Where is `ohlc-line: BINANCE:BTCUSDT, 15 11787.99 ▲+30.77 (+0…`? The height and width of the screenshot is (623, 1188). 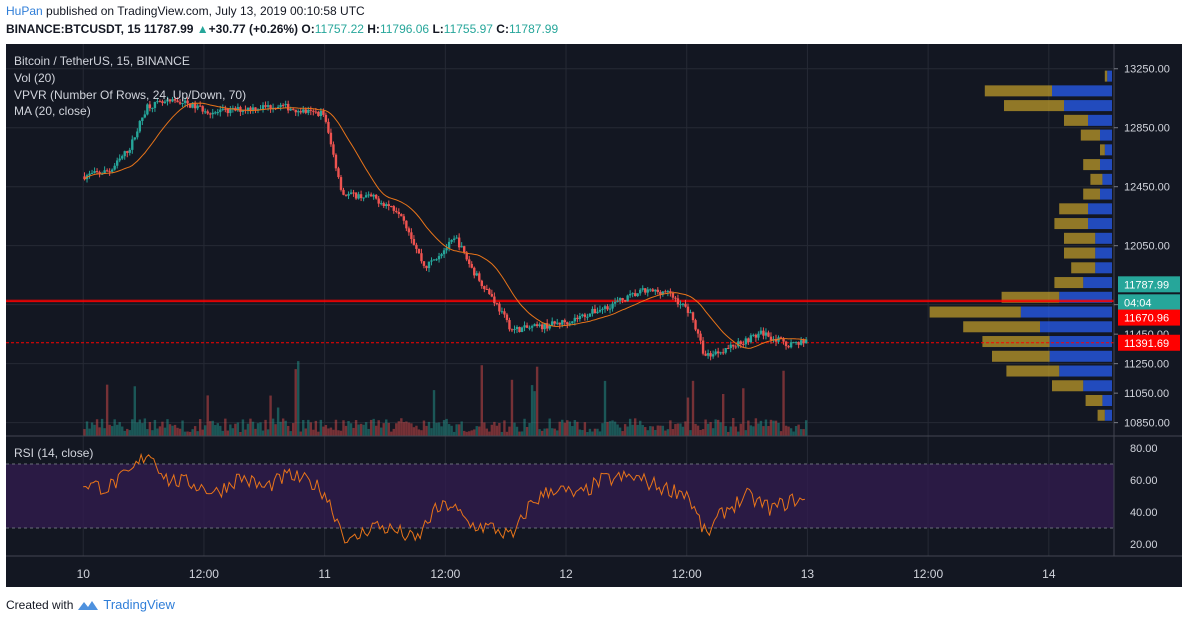
ohlc-line: BINANCE:BTCUSDT, 15 11787.99 ▲+30.77 (+0… is located at coordinates (282, 29).